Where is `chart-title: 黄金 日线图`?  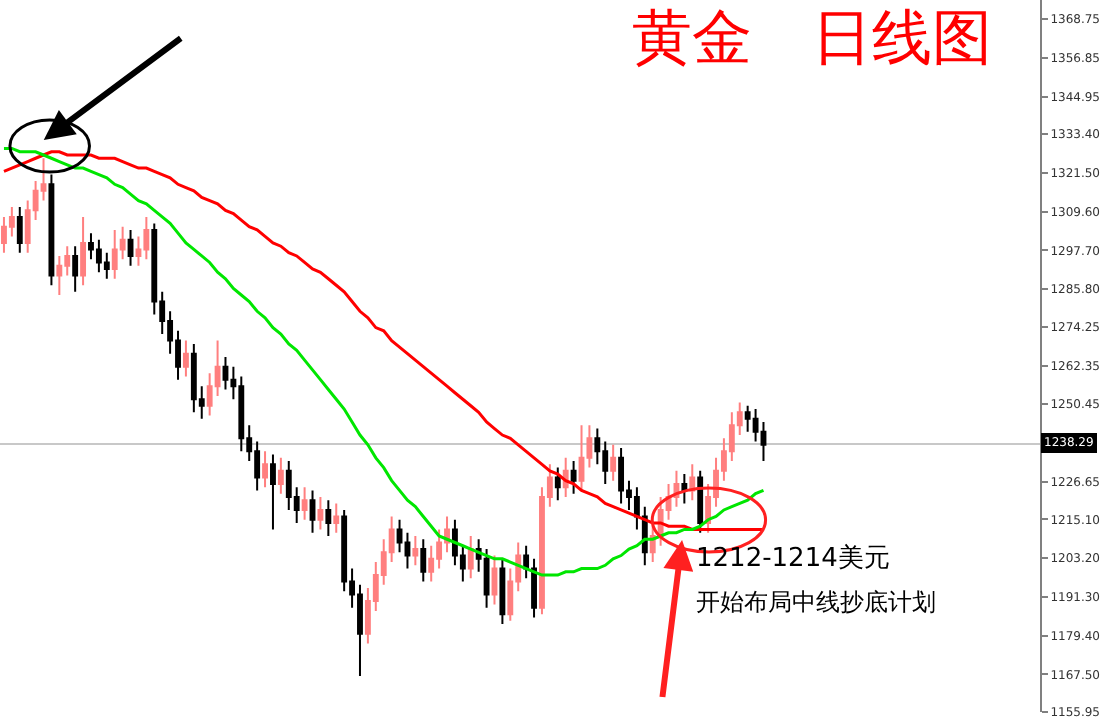
chart-title: 黄金 日线图 is located at coordinates (812, 39).